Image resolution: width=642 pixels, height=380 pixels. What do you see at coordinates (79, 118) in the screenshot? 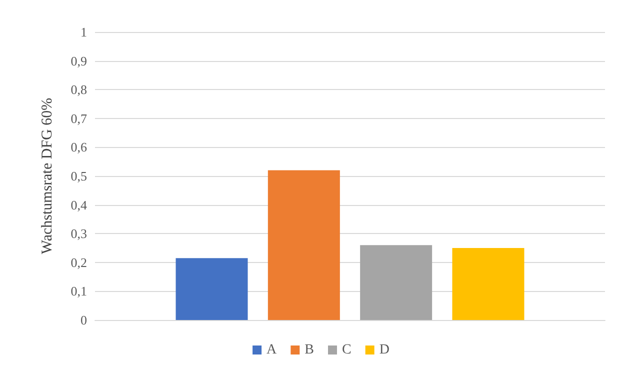
I see `y-tick-label: 0,7` at bounding box center [79, 118].